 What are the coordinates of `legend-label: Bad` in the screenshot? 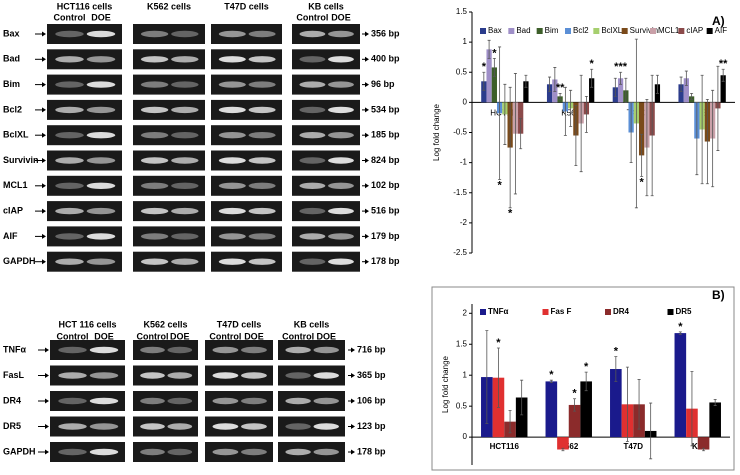 It's located at (523, 30).